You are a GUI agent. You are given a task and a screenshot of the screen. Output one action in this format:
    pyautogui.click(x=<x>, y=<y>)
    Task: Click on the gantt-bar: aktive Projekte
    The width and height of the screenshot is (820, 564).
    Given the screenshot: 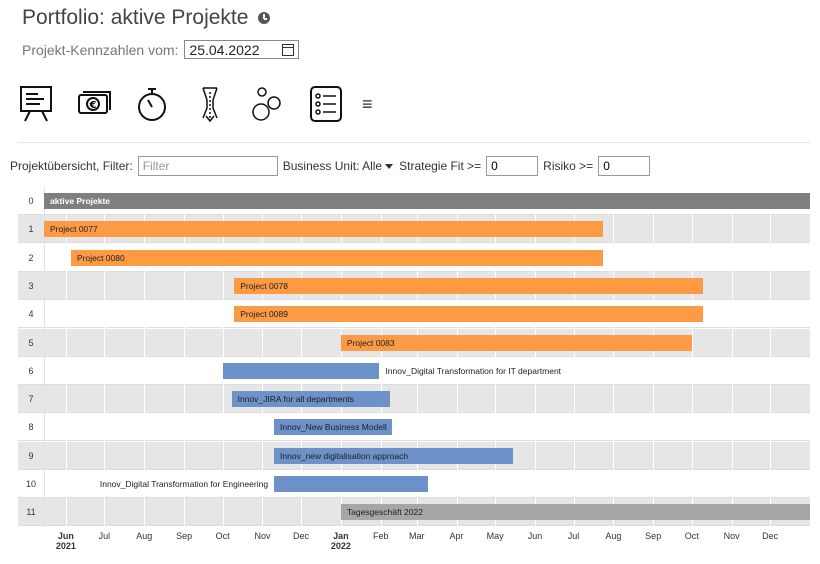 What is the action you would take?
    pyautogui.click(x=427, y=201)
    